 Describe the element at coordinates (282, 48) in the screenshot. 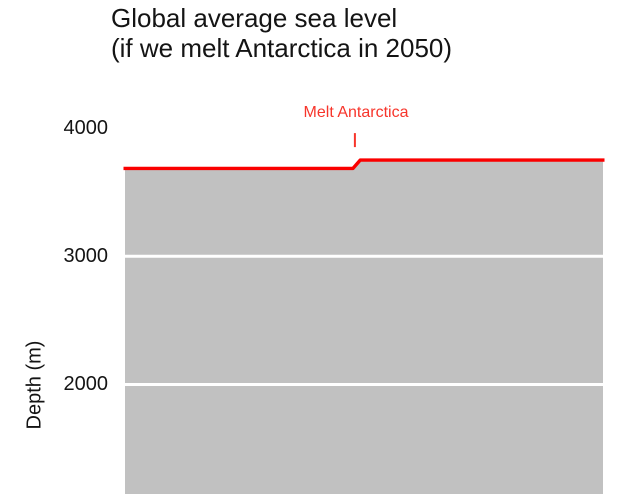

I see `chart-title-line2: (if we melt Antarctica in 2050)` at that location.